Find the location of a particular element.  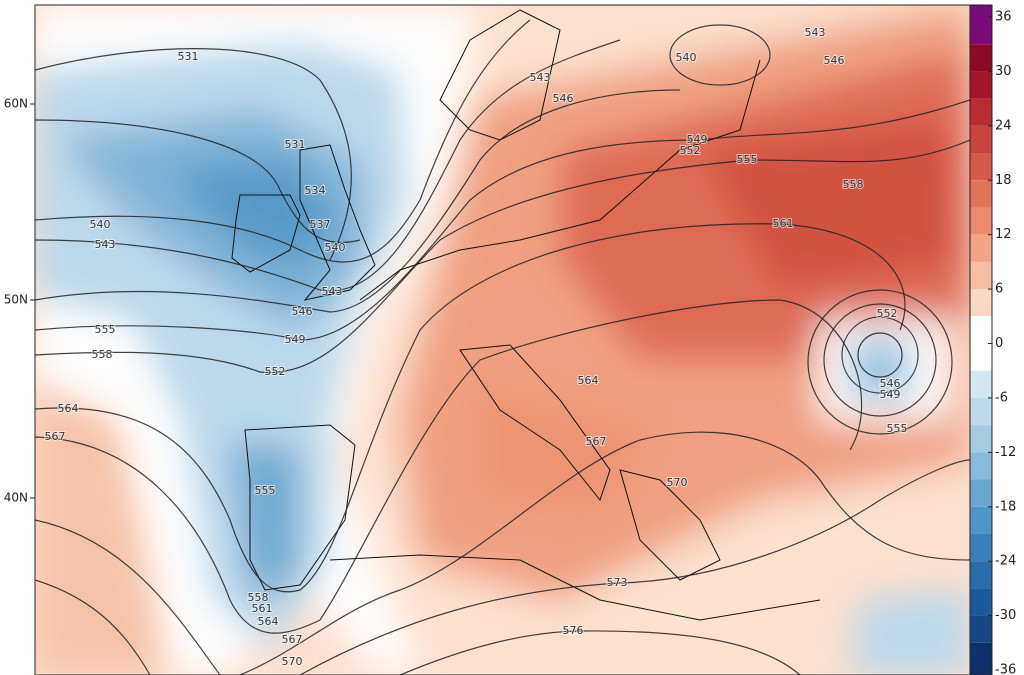

lat-label: 60N is located at coordinates (16, 104).